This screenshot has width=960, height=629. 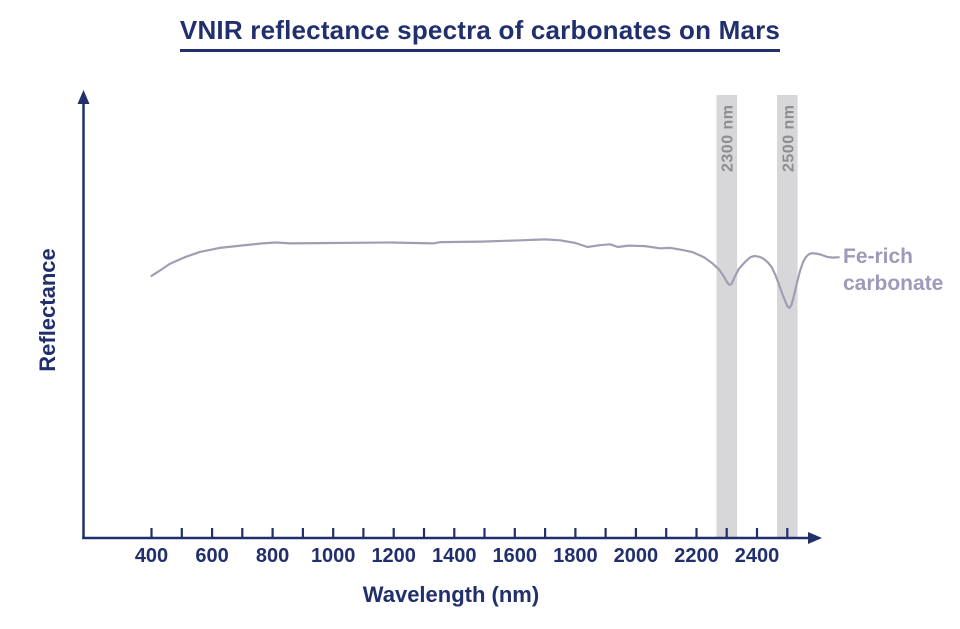 I want to click on x-tick-label-600: 600, so click(x=211, y=556).